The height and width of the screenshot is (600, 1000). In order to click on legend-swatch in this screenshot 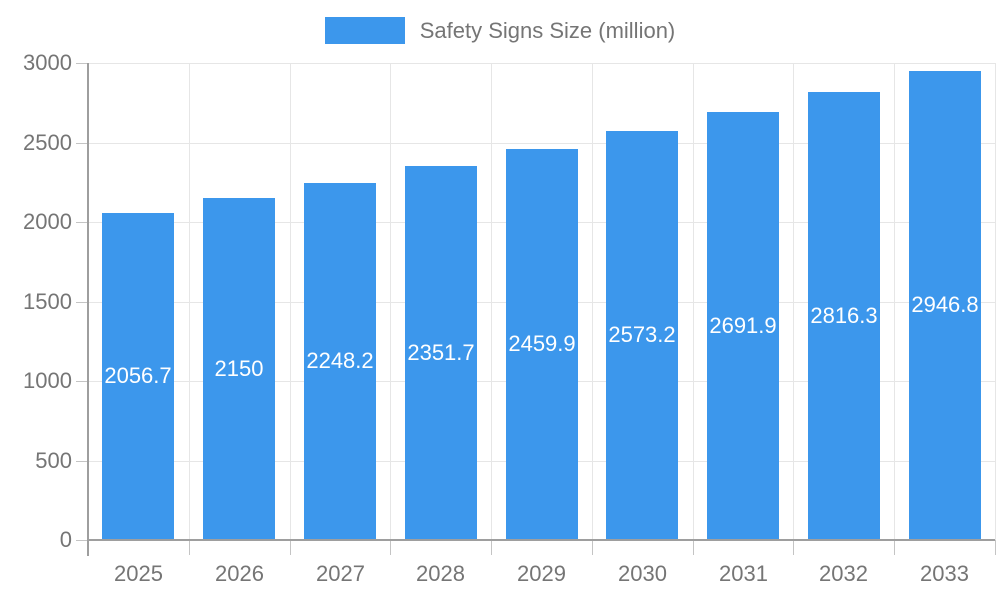, I will do `click(364, 30)`.